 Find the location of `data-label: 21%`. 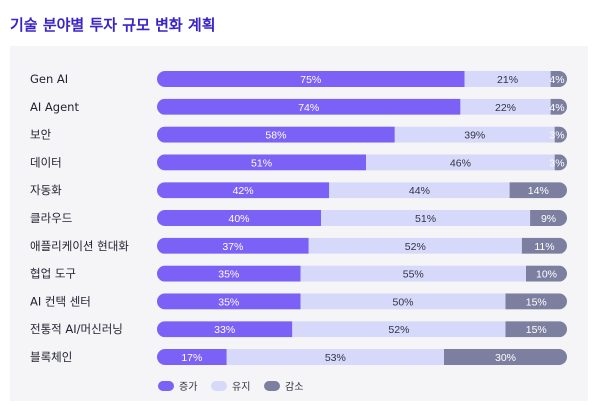

data-label: 21% is located at coordinates (507, 80).